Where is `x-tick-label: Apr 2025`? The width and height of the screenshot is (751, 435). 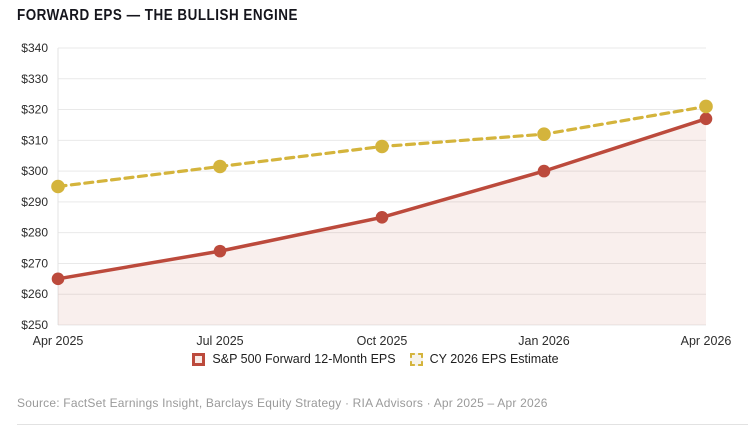 x-tick-label: Apr 2025 is located at coordinates (58, 341).